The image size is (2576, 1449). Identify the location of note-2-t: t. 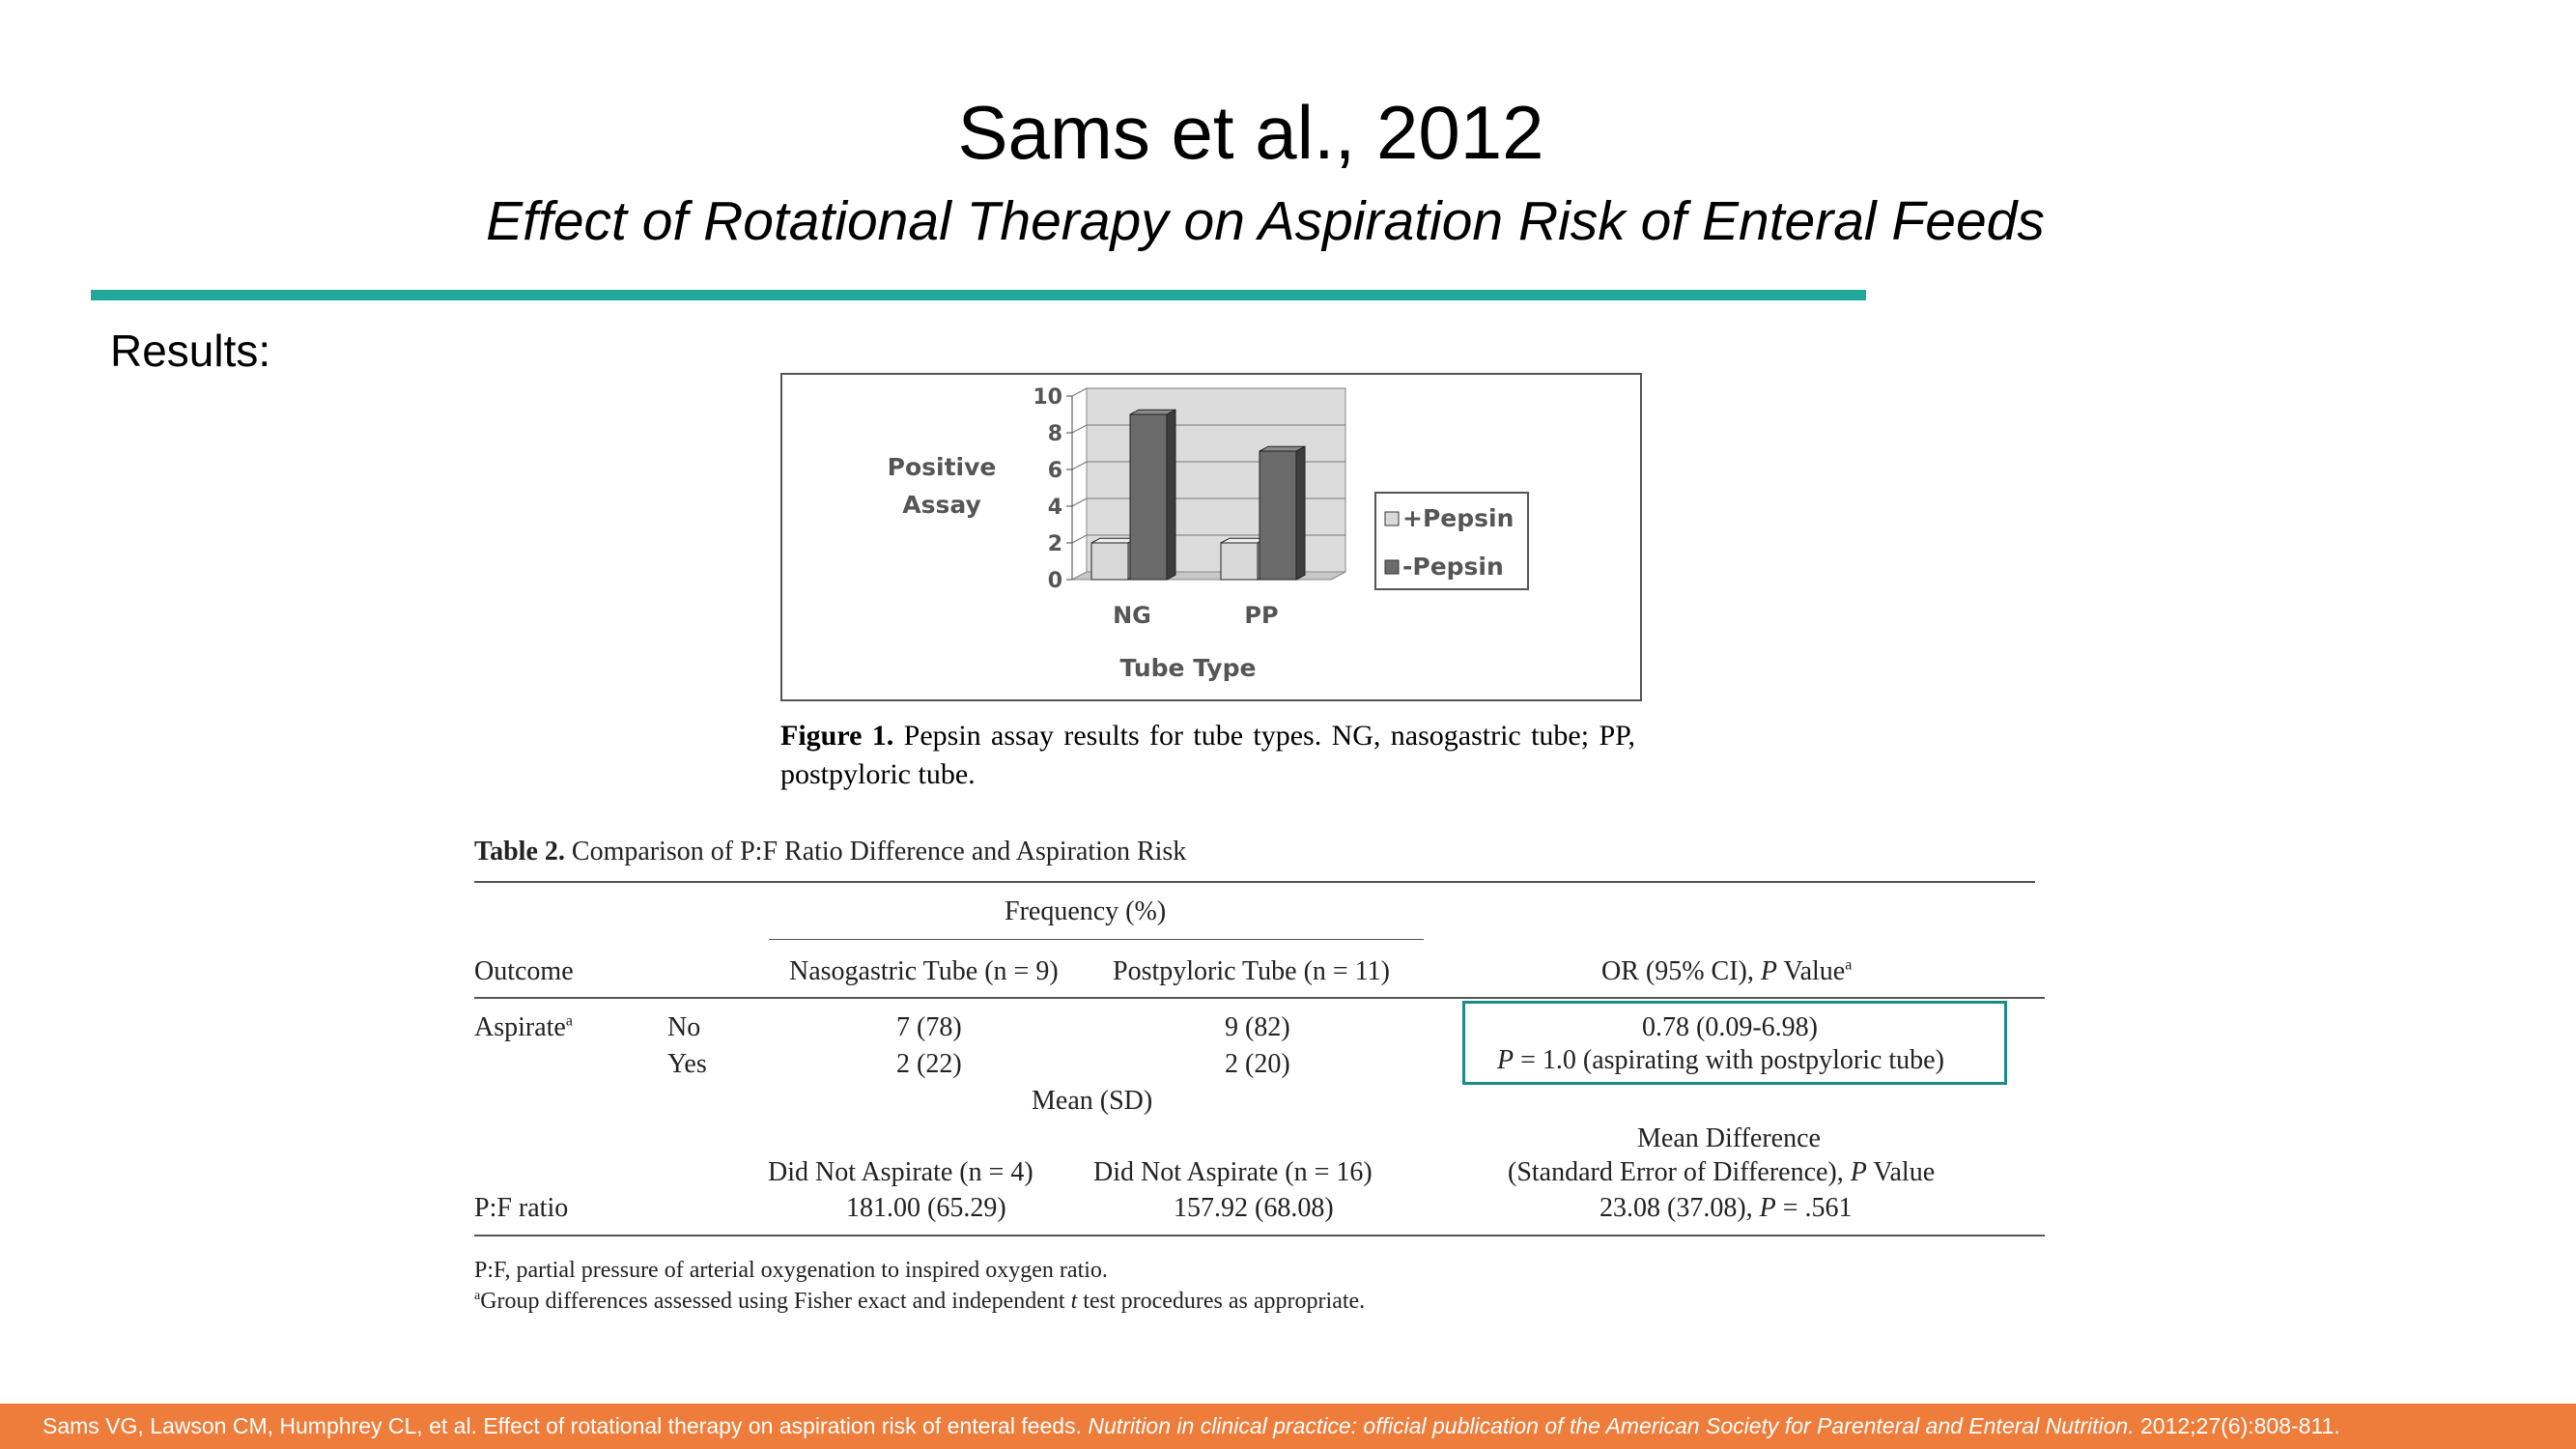
(1074, 1301).